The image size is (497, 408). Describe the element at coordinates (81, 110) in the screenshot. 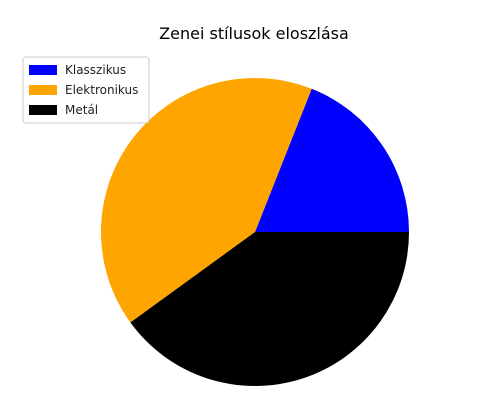

I see `legend-label-metal: Metál` at that location.